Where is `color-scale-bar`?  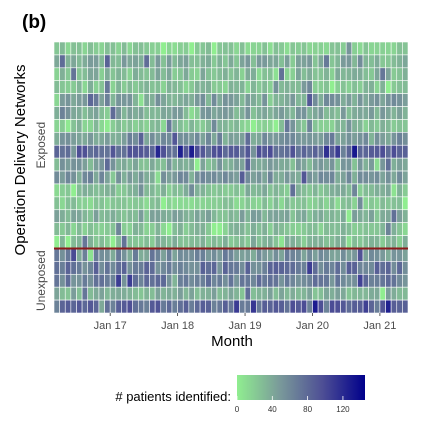
color-scale-bar is located at coordinates (301, 387).